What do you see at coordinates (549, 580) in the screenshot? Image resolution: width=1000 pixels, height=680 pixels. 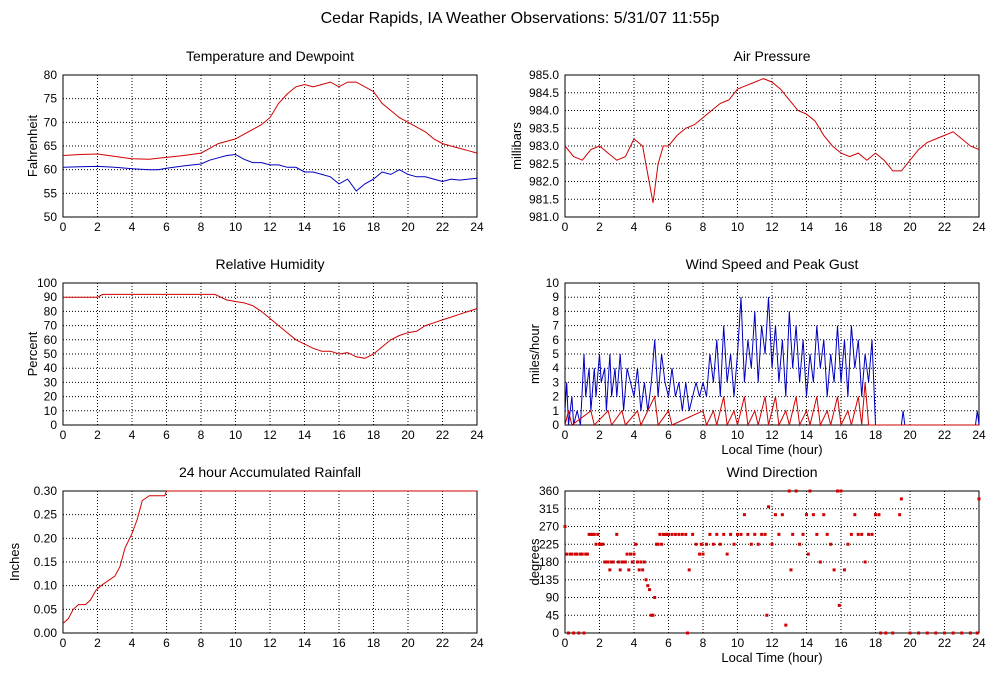 I see `y-tick-label: 135` at bounding box center [549, 580].